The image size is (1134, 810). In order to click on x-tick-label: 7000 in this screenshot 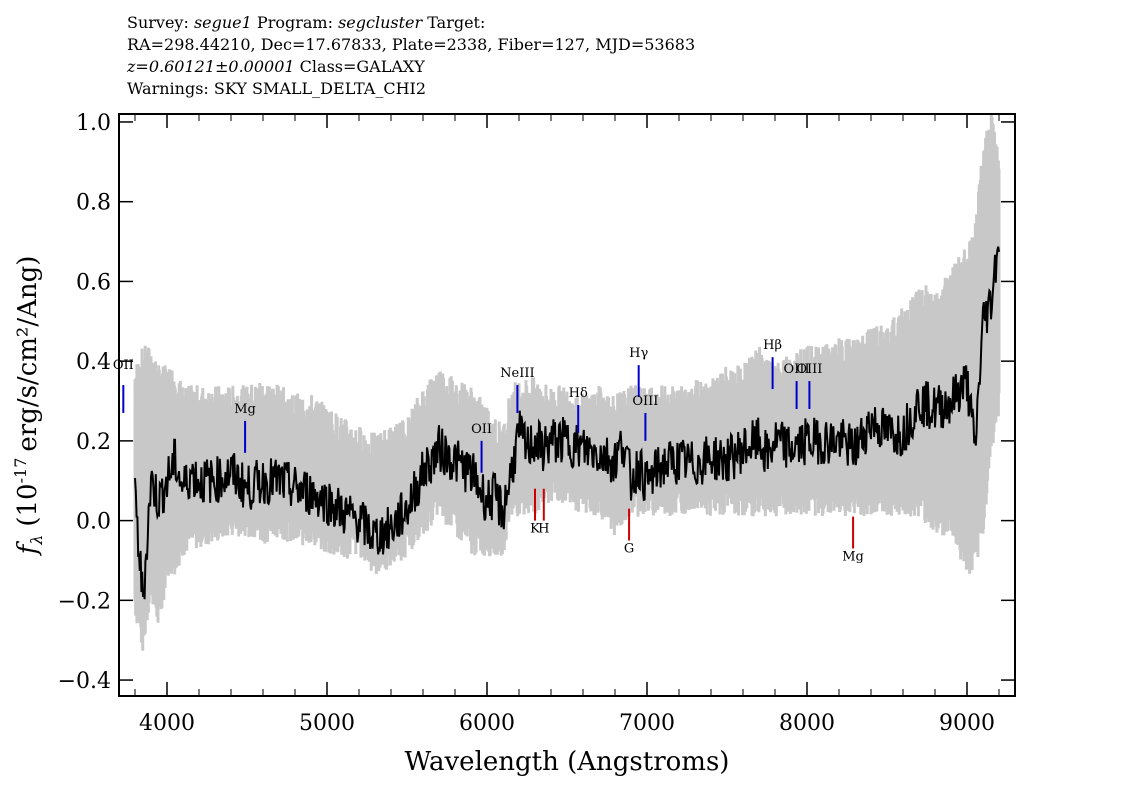, I will do `click(647, 723)`.